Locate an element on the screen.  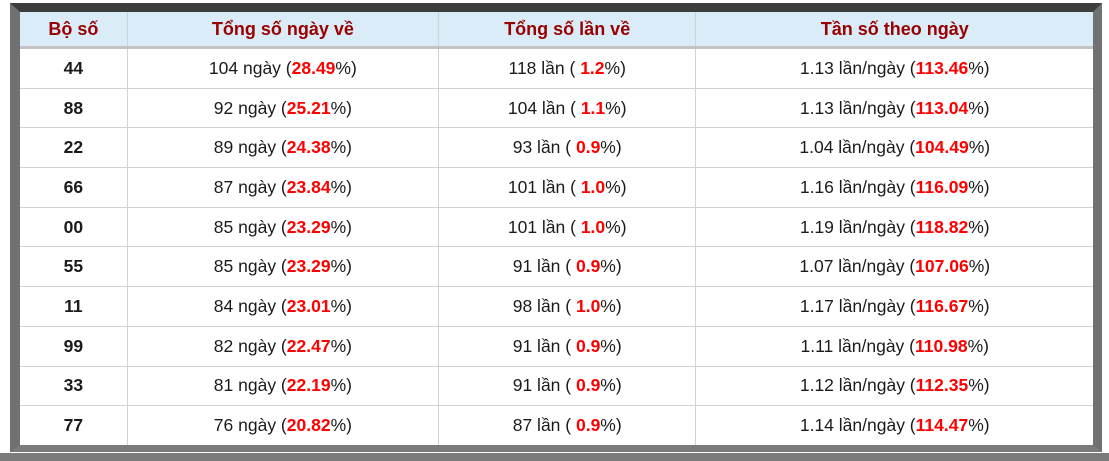
frequency-percent: 116.67 is located at coordinates (942, 305).